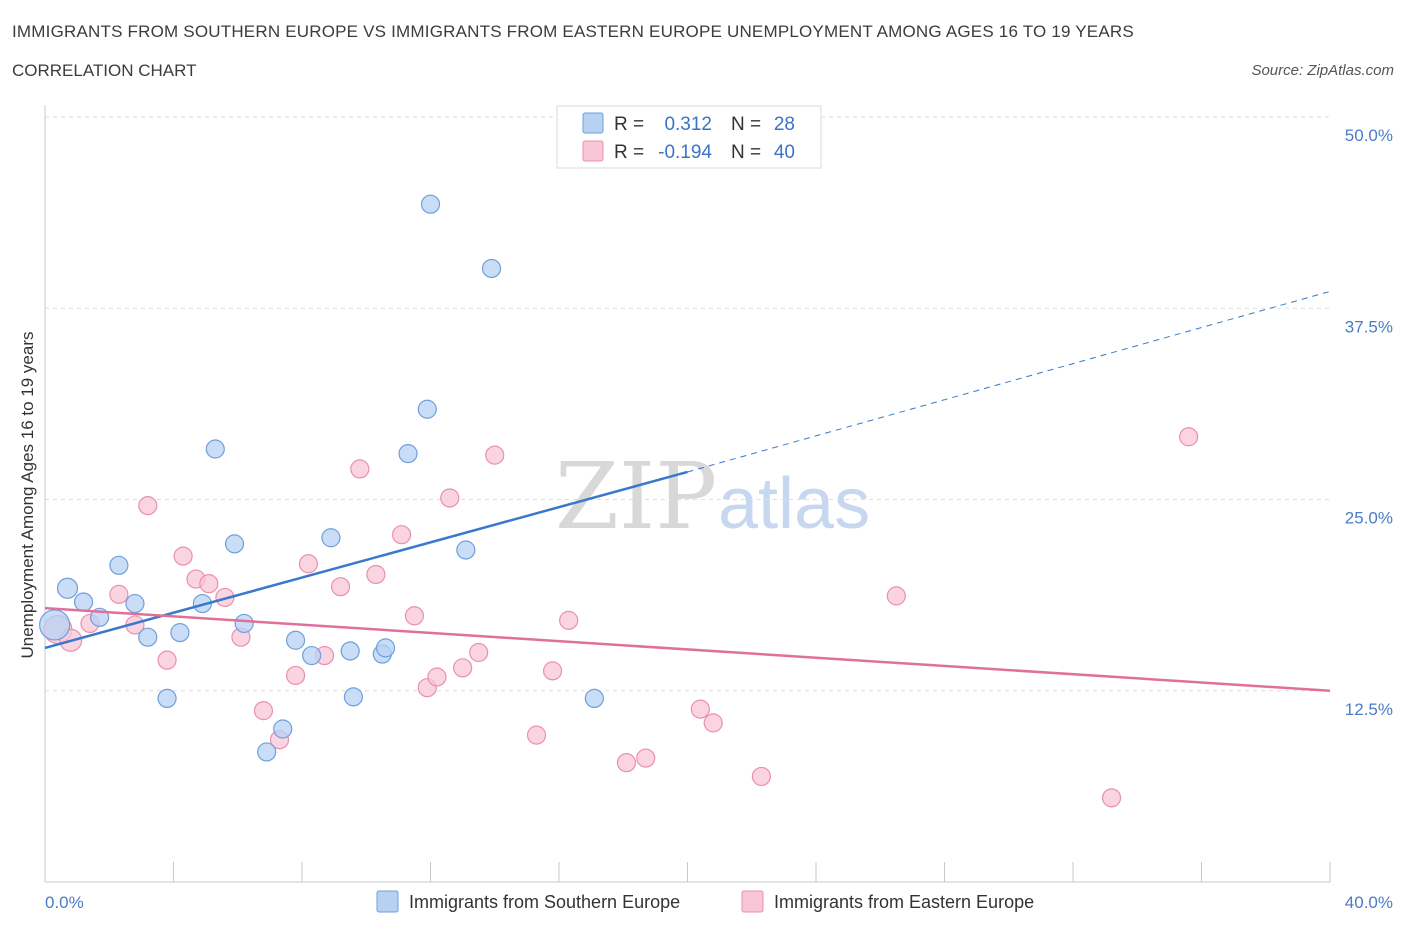 The width and height of the screenshot is (1406, 930). What do you see at coordinates (1009, 381) in the screenshot?
I see `trend-line-southern-extension` at bounding box center [1009, 381].